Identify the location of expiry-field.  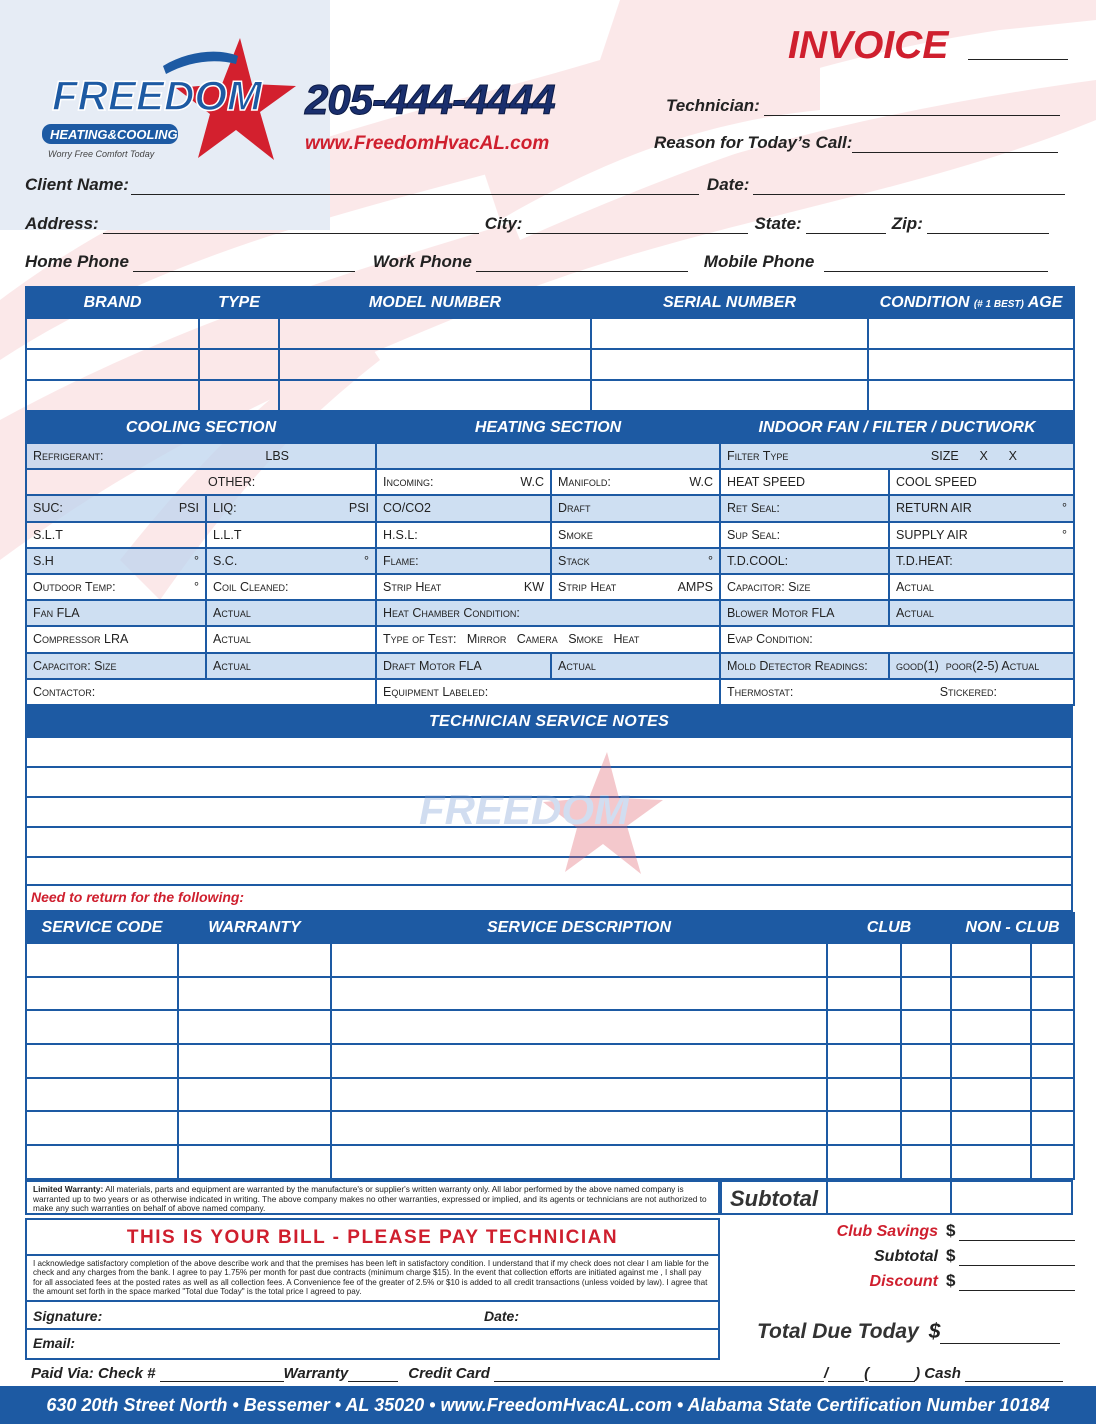
(846, 1375).